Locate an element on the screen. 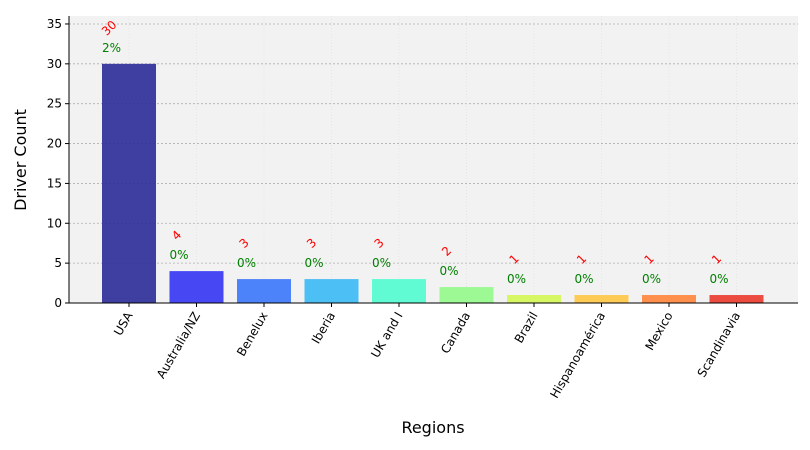  x-axis-label: Regions is located at coordinates (432, 427).